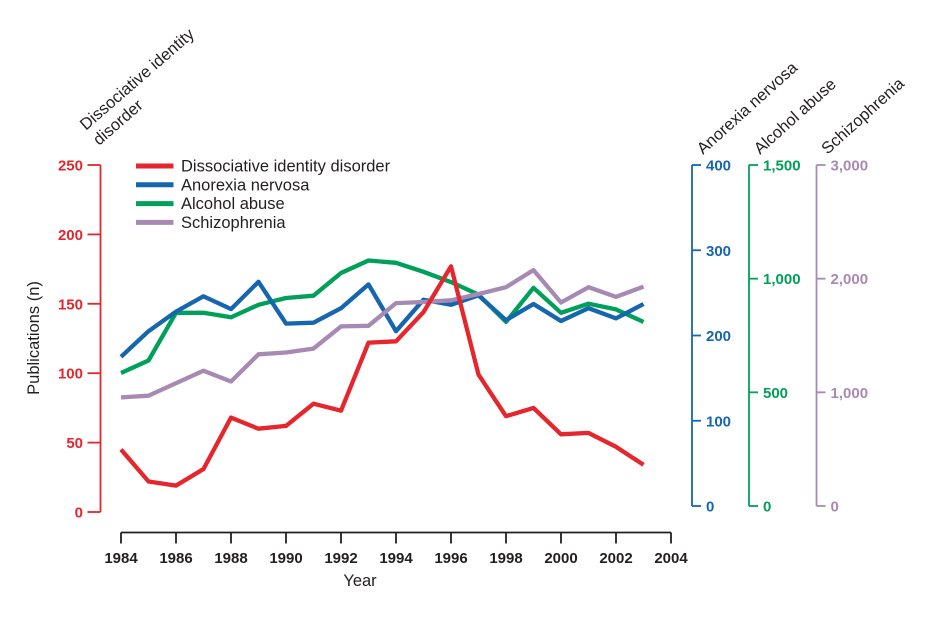 The width and height of the screenshot is (949, 618). What do you see at coordinates (121, 558) in the screenshot?
I see `x-tick-label: 1984` at bounding box center [121, 558].